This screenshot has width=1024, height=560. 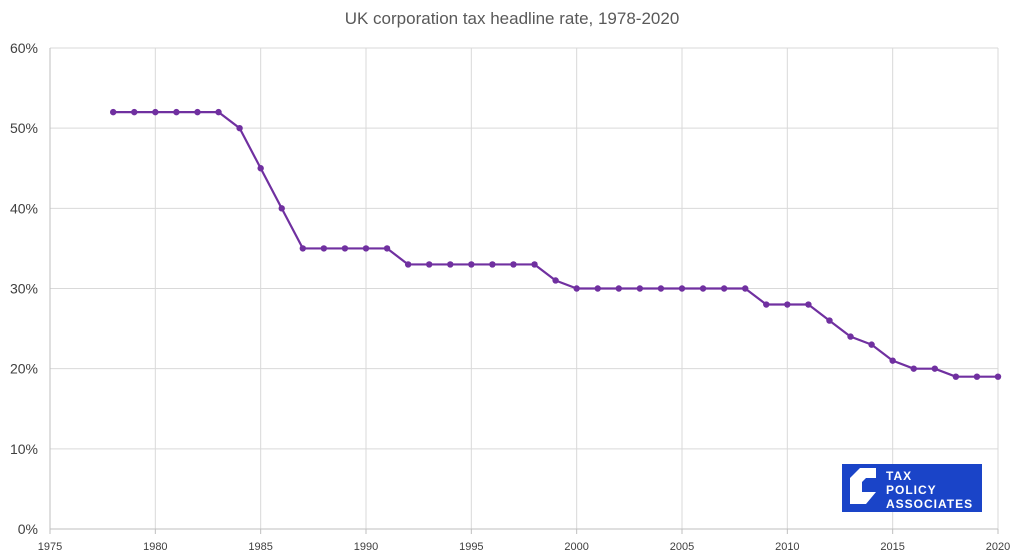 I want to click on tax-policy-associates-logo: TAX POLICY ASSOCIATES, so click(x=912, y=488).